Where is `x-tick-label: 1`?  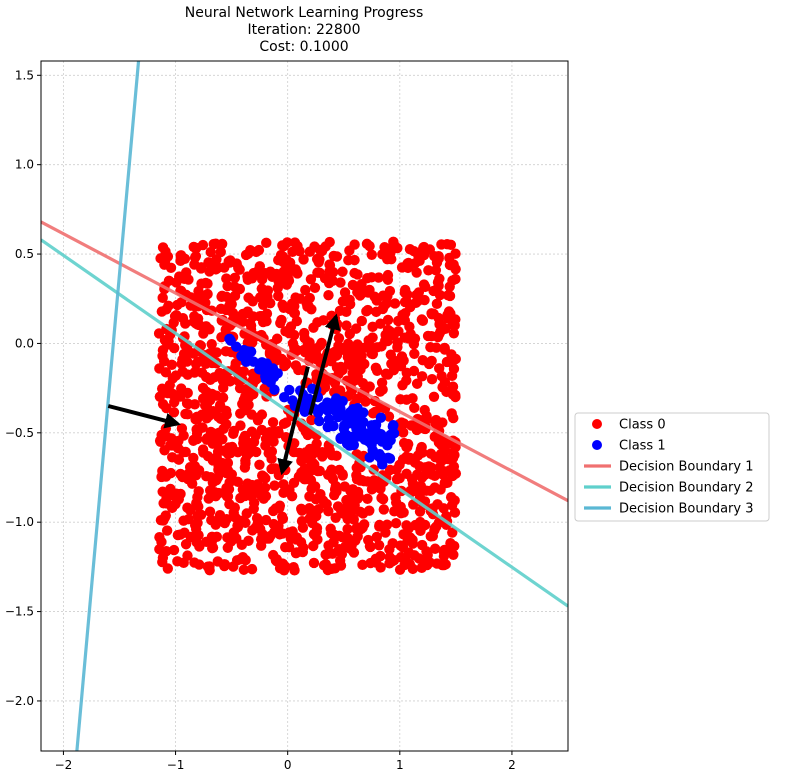 x-tick-label: 1 is located at coordinates (400, 765).